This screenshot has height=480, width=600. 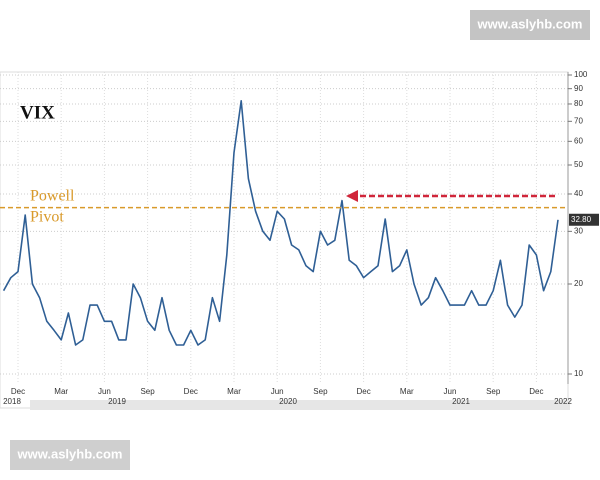 What do you see at coordinates (288, 401) in the screenshot?
I see `x-group-label: 2020` at bounding box center [288, 401].